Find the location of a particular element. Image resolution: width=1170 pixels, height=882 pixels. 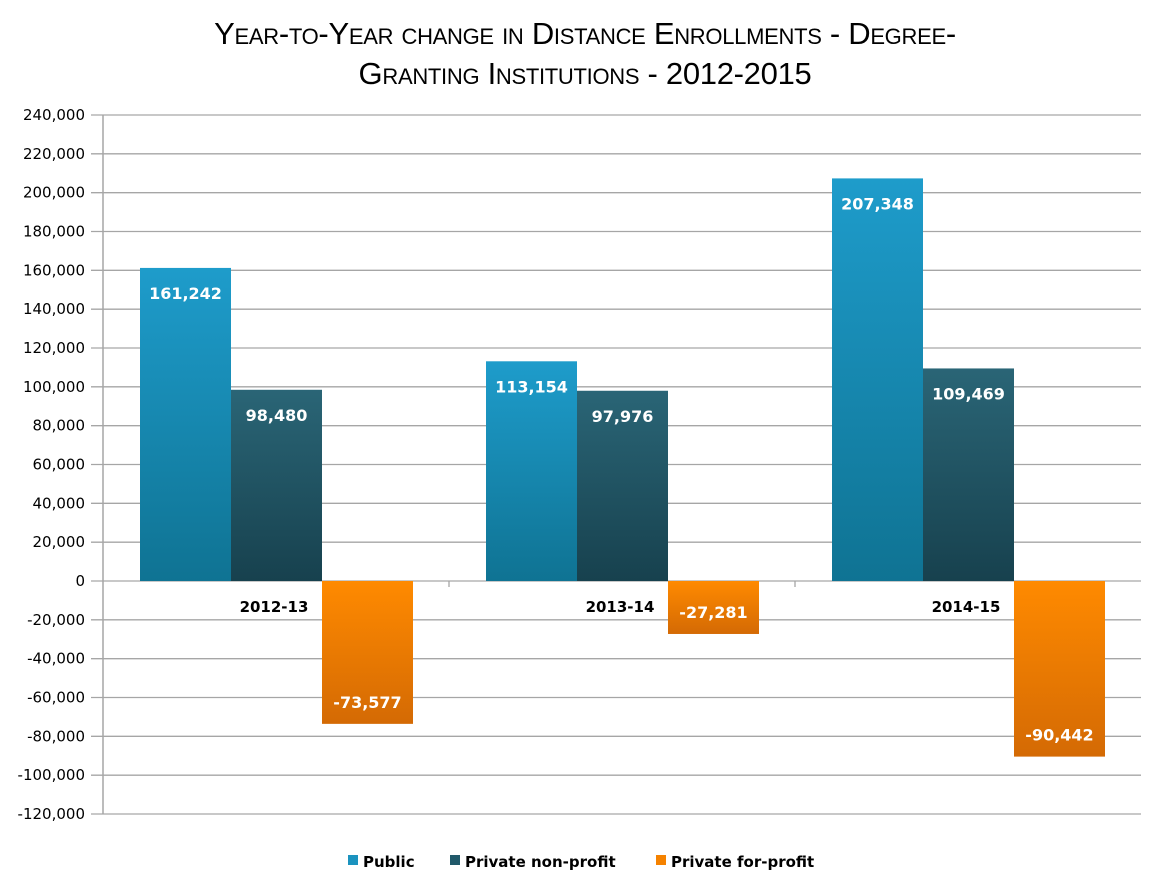

y-tick-label: 140,000 is located at coordinates (54, 309).